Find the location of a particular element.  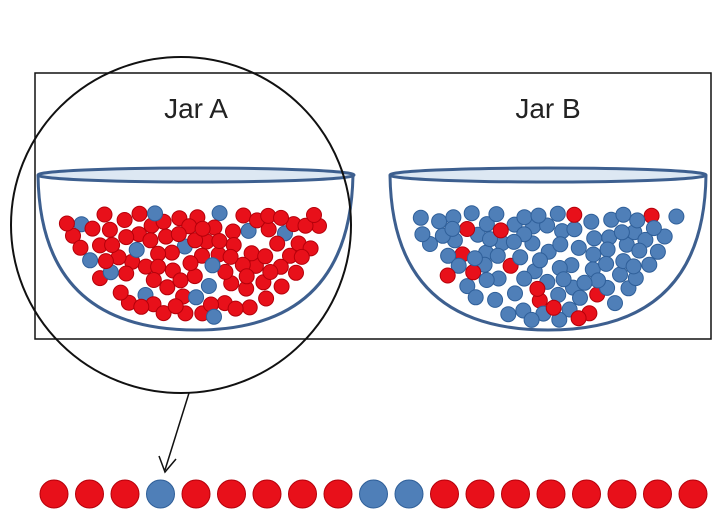

jar-b-label: Jar B is located at coordinates (547, 108).